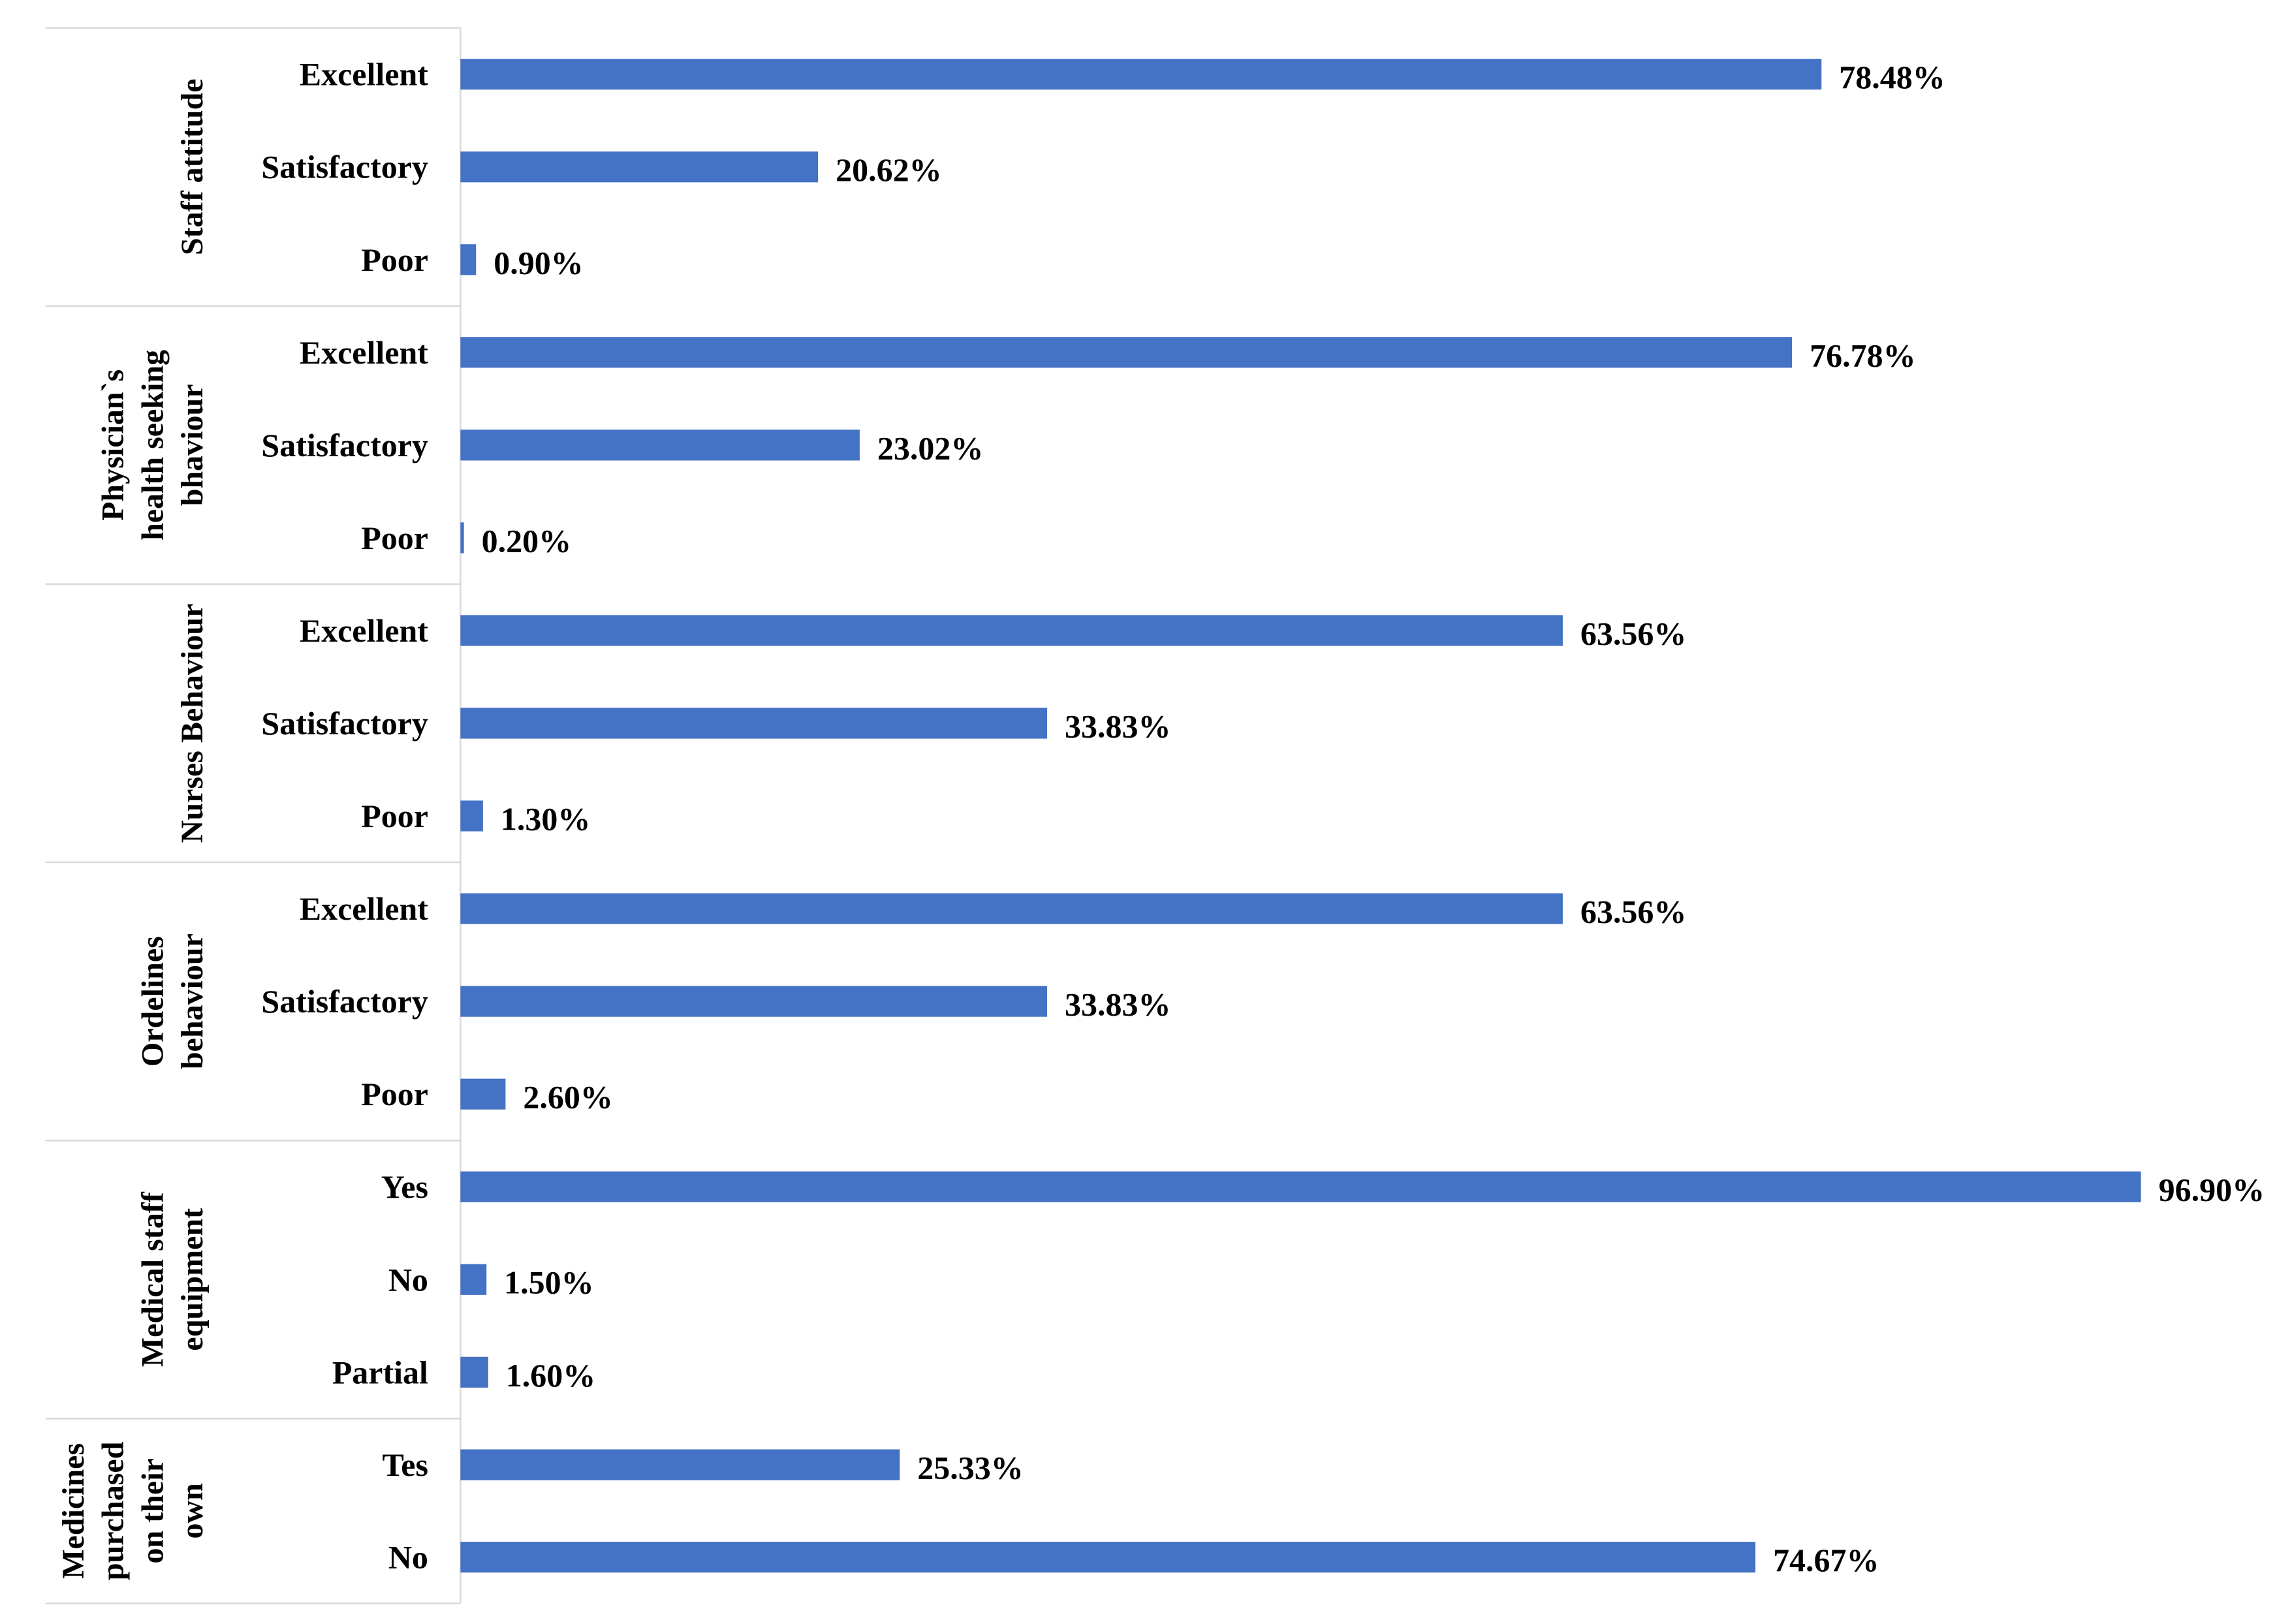  I want to click on group-label: Staff attitude, so click(192, 166).